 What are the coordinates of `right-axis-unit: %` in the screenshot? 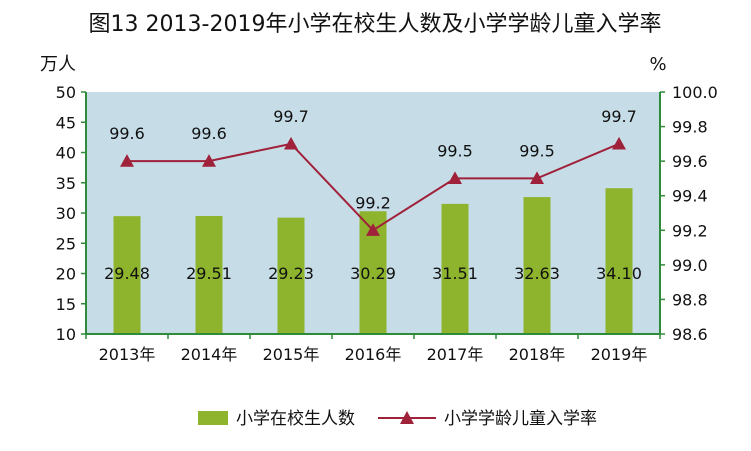 It's located at (657, 64).